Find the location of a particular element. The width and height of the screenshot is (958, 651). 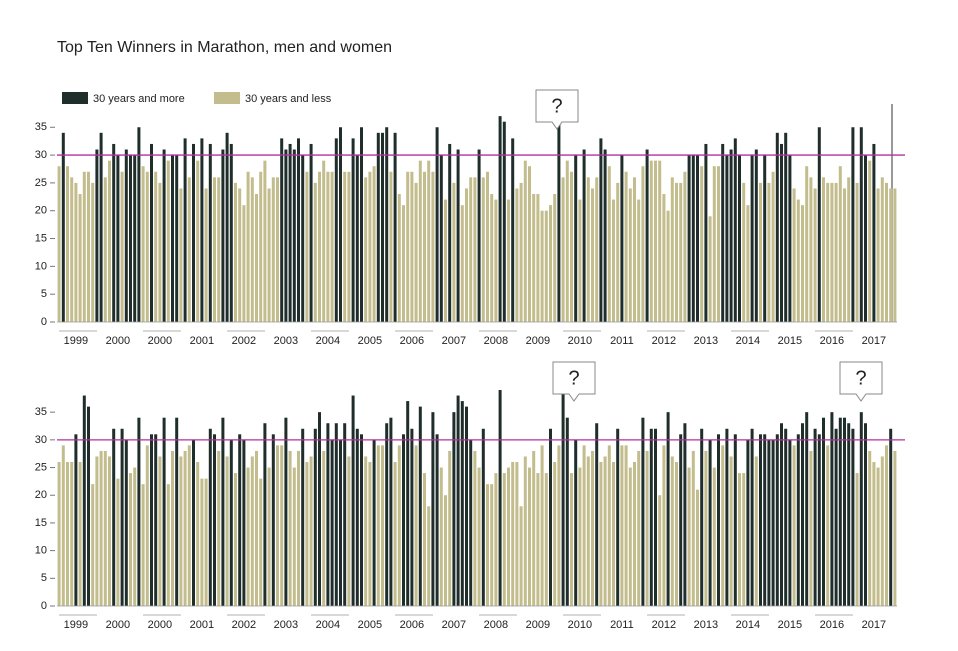

y-tick-label: 10 is located at coordinates (41, 266).